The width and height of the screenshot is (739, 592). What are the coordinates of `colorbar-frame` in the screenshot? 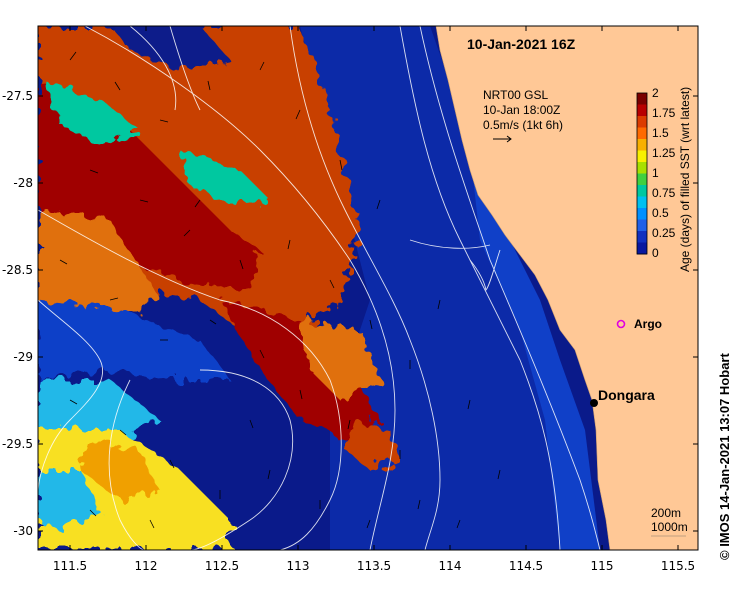 It's located at (642, 173).